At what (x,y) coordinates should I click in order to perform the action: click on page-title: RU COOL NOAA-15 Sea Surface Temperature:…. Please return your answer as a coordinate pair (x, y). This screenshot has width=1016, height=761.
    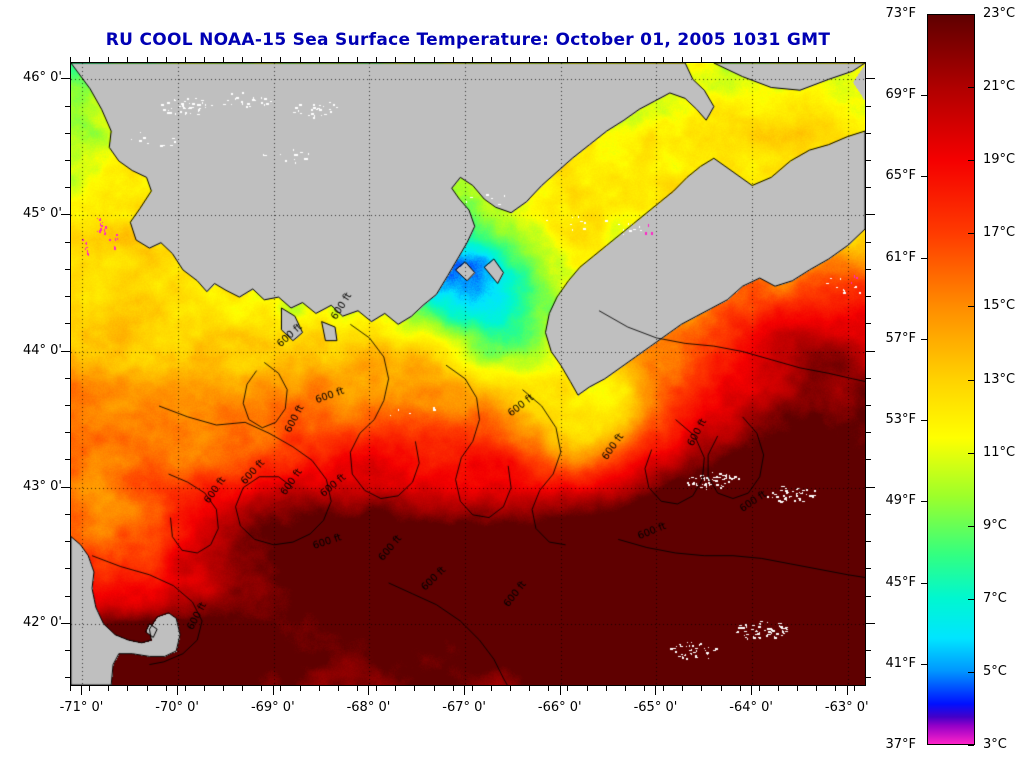
    Looking at the image, I should click on (468, 40).